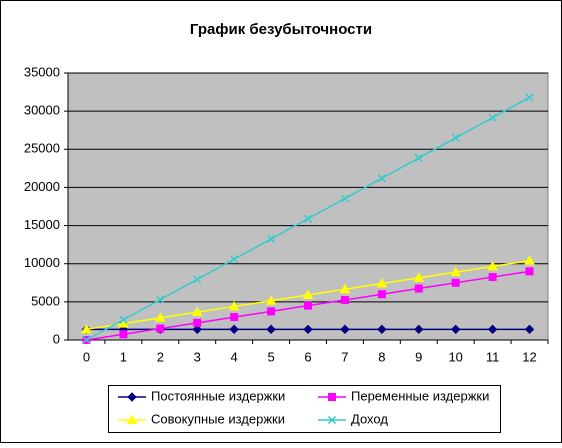  I want to click on x-tick-label: 0, so click(86, 356).